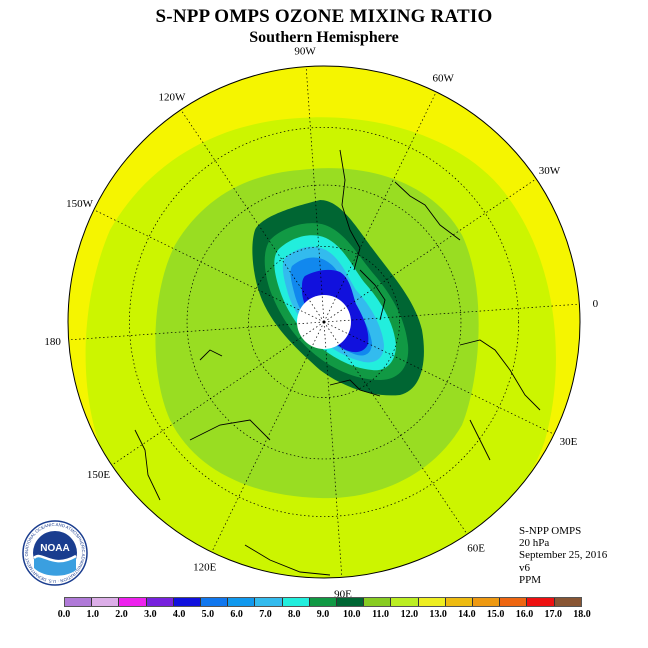 This screenshot has height=648, width=648. I want to click on colorbar-tick-label: 14.0, so click(467, 614).